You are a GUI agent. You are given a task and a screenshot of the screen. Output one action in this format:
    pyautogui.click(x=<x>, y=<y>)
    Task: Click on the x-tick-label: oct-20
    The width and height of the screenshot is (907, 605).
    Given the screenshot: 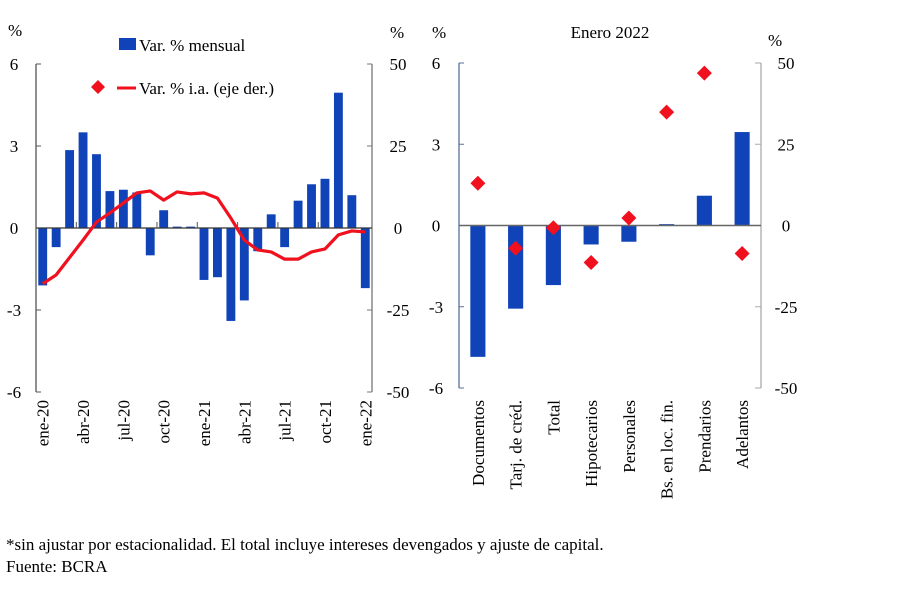 What is the action you would take?
    pyautogui.click(x=164, y=421)
    